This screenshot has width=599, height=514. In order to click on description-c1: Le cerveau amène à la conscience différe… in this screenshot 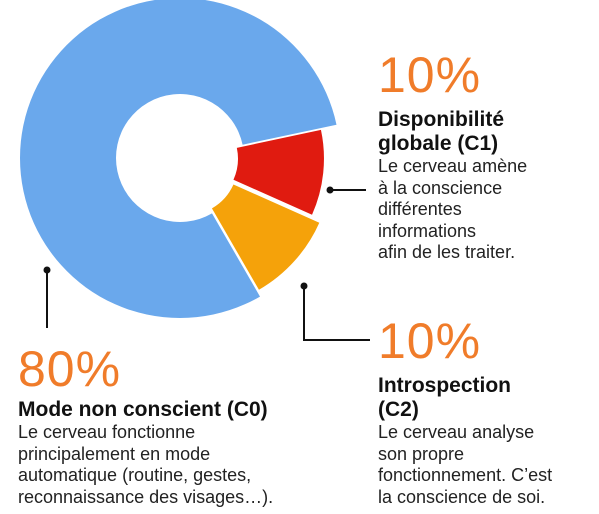, I will do `click(452, 210)`.